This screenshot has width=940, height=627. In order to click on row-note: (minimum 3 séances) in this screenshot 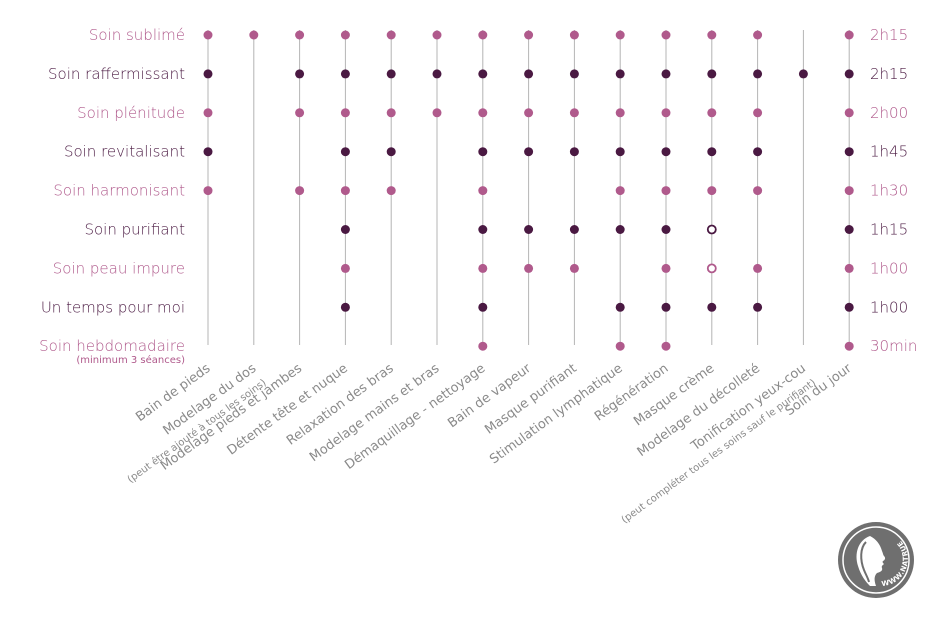, I will do `click(130, 360)`.